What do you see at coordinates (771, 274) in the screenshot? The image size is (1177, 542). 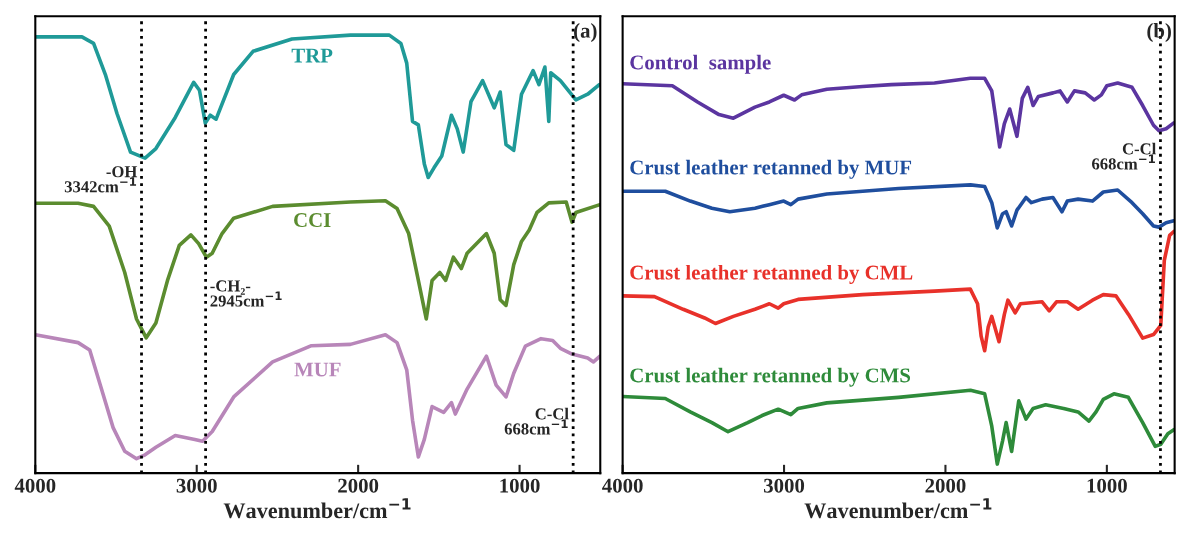 I see `series-label: Crust leather retanned by CML` at bounding box center [771, 274].